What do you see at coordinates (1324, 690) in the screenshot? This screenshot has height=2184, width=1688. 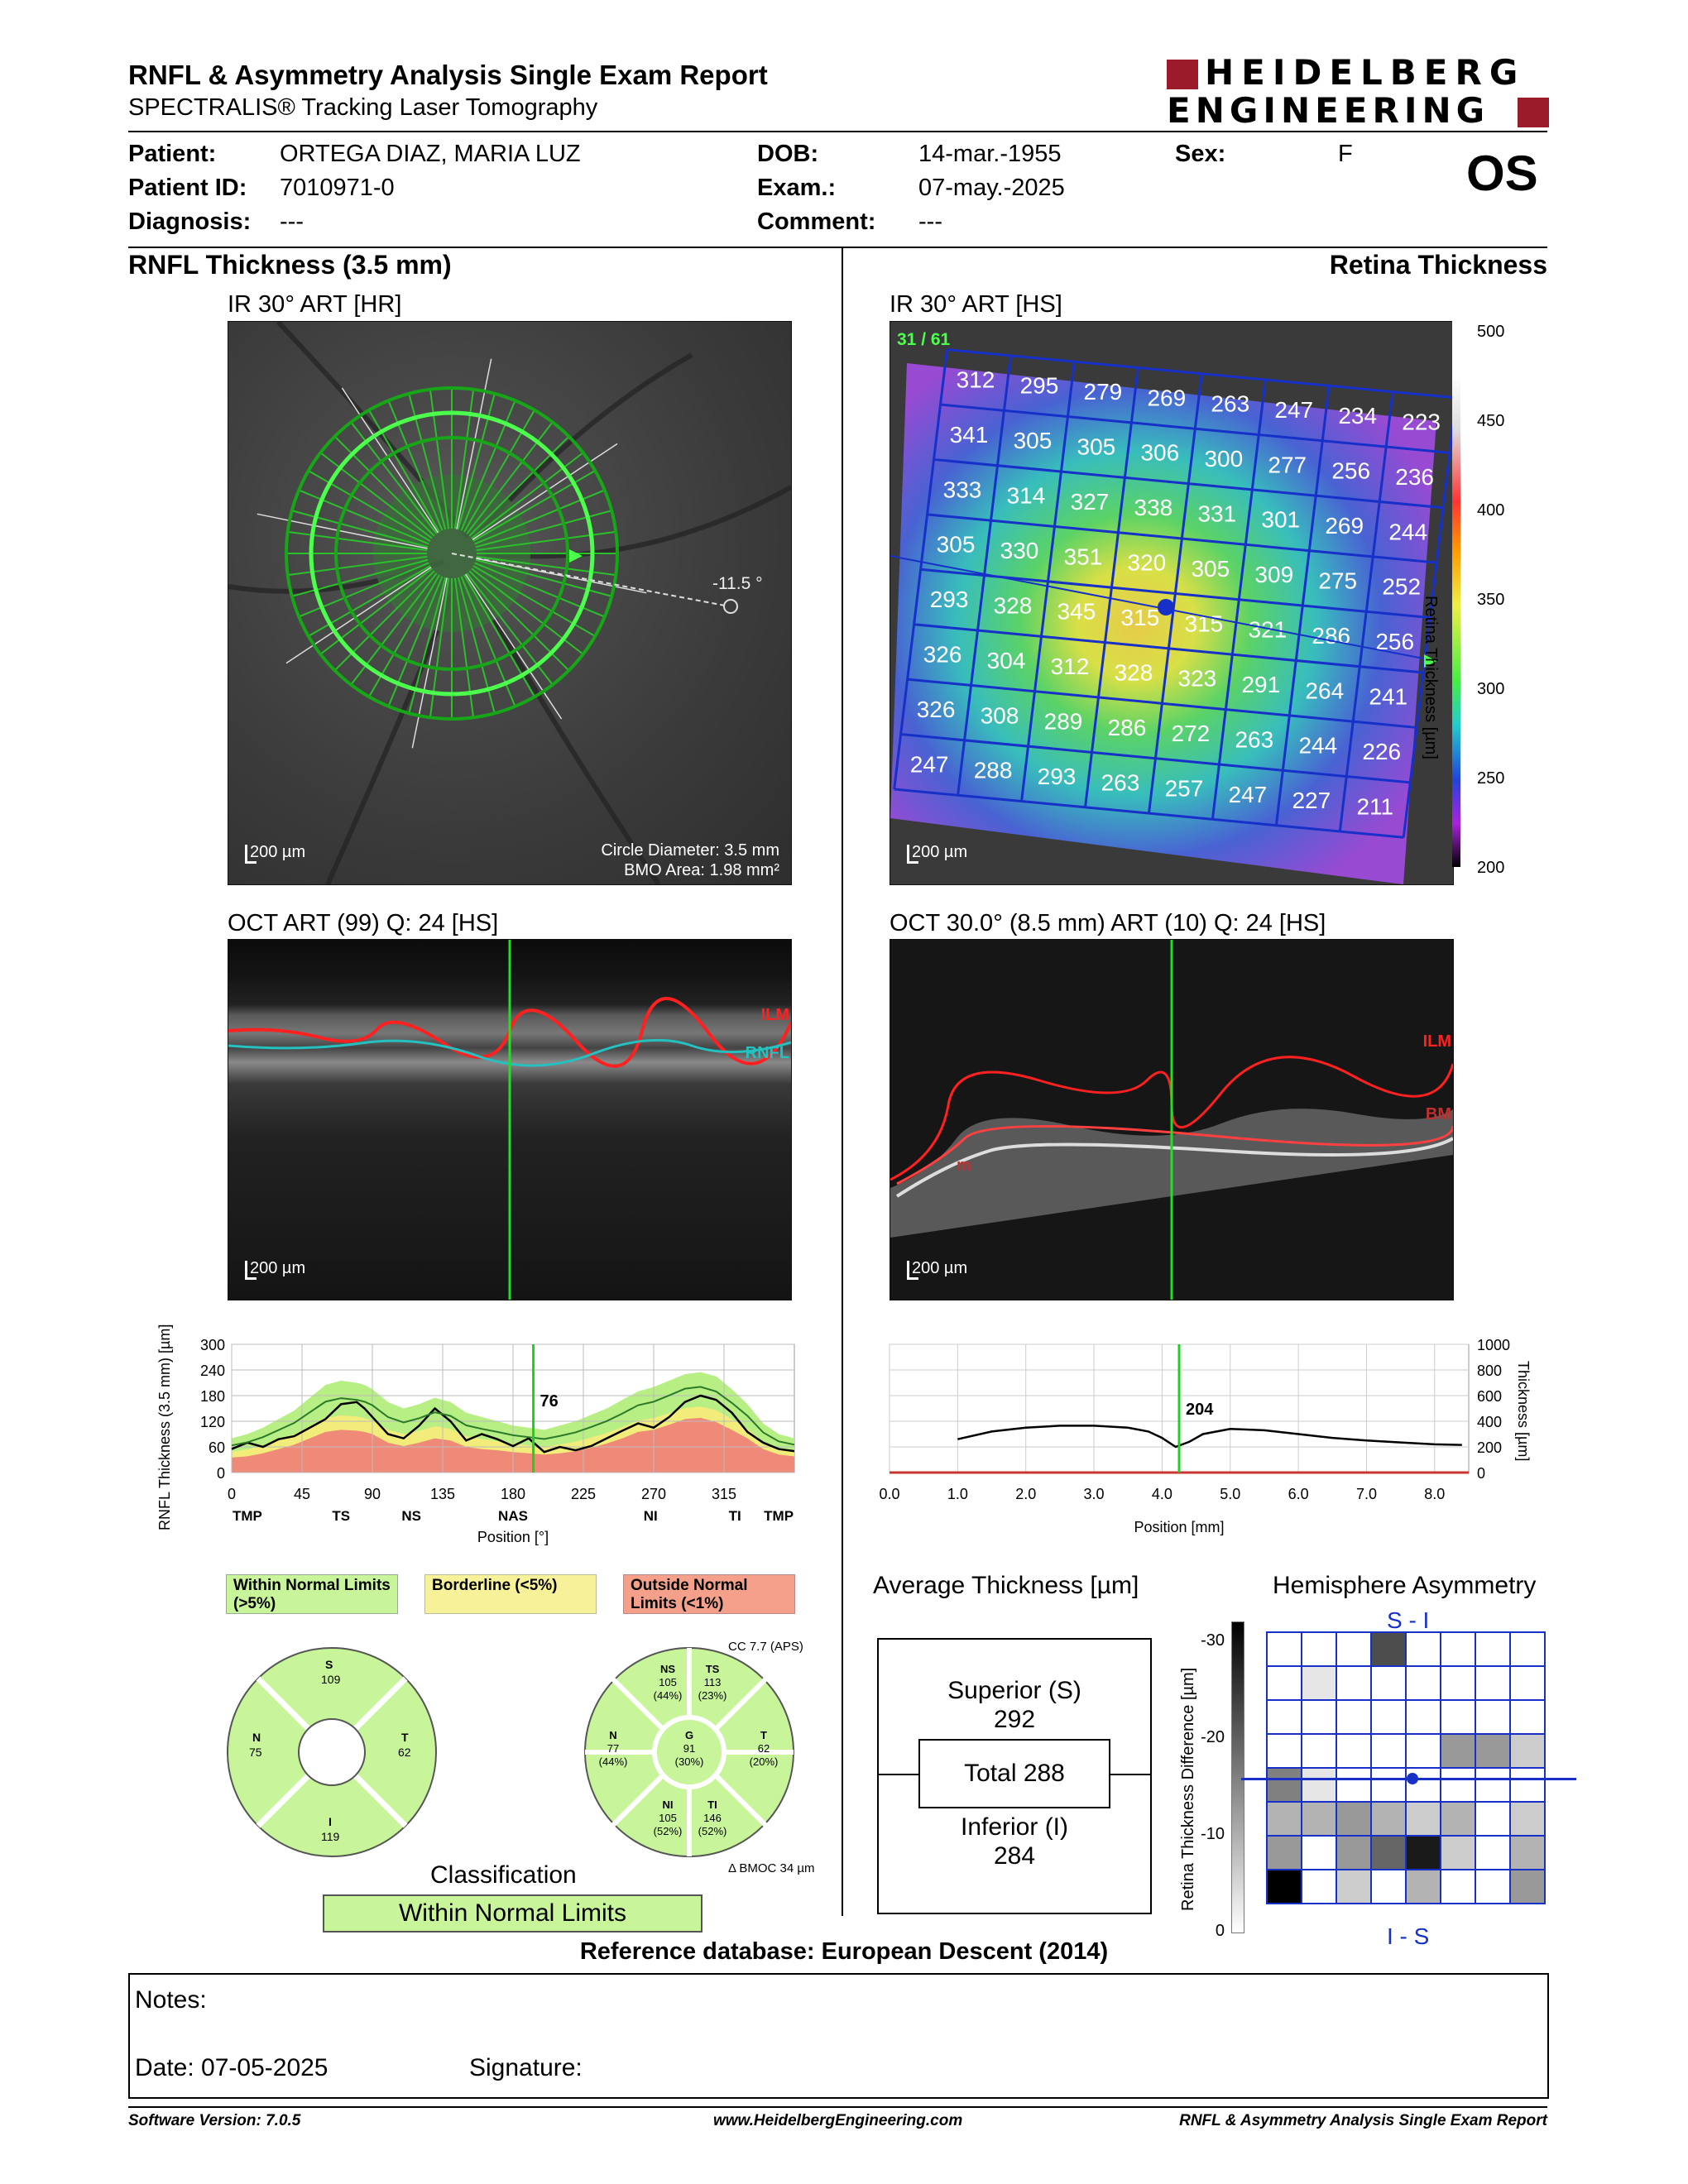 I see `grid-value: 264` at bounding box center [1324, 690].